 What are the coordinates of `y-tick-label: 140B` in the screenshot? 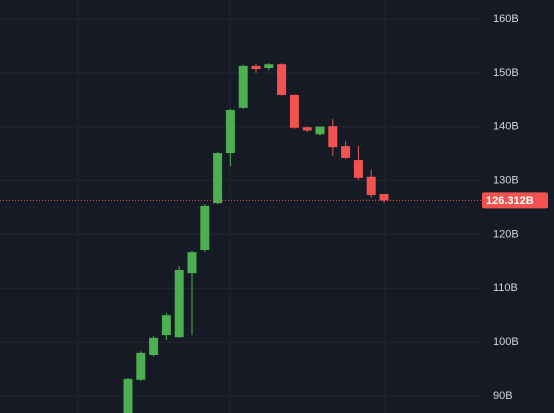 It's located at (506, 127).